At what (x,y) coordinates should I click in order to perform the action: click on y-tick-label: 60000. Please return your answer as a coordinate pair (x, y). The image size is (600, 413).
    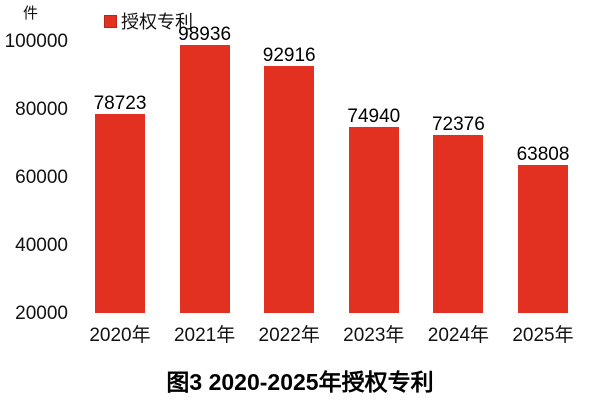
    Looking at the image, I should click on (41, 177).